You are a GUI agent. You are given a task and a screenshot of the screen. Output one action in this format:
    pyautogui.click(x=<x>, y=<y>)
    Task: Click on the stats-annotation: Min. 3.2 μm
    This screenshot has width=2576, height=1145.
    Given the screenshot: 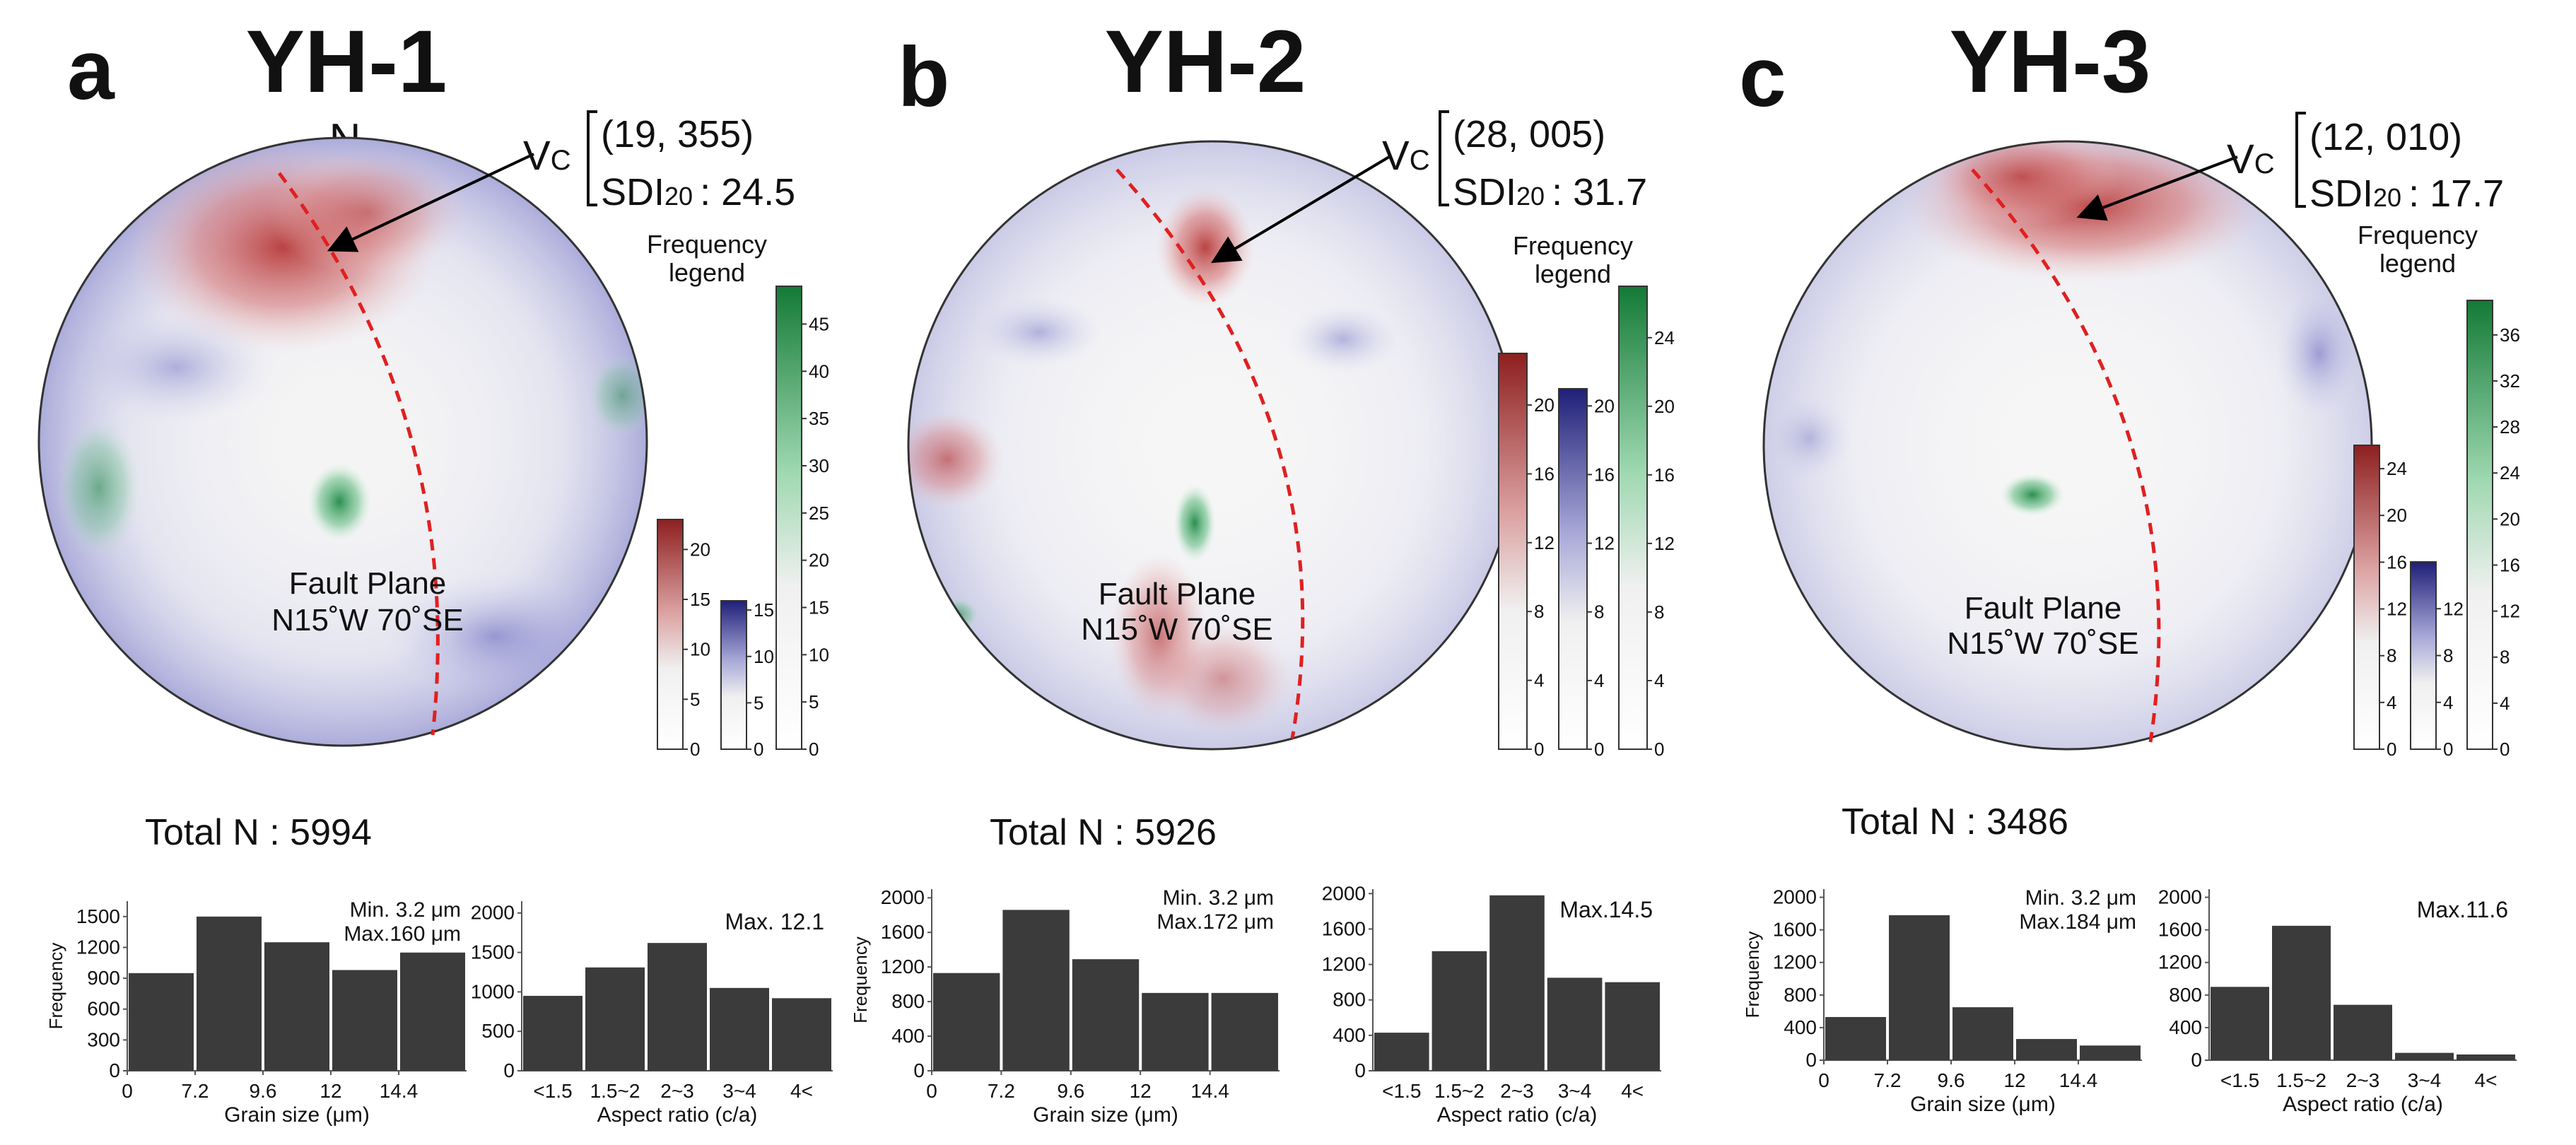 What is the action you would take?
    pyautogui.click(x=1218, y=898)
    